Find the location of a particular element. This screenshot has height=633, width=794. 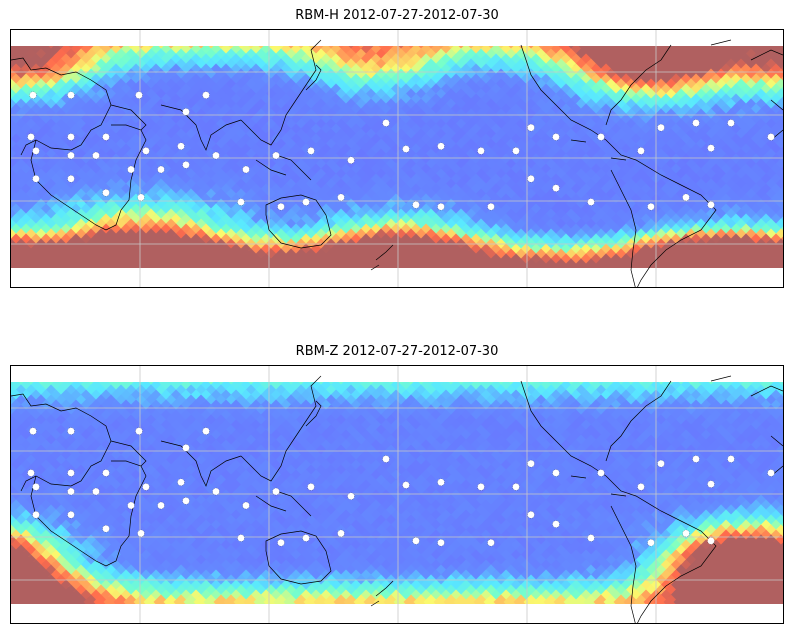

no-data-area-bottom is located at coordinates (397, 277).